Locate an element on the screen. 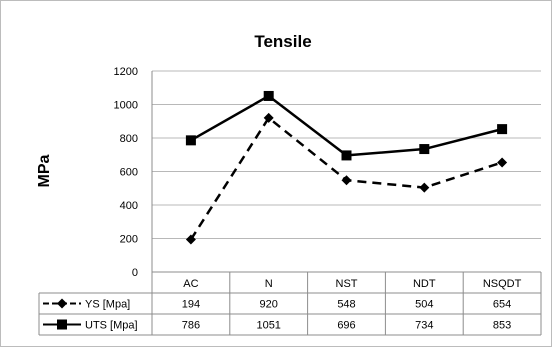 The height and width of the screenshot is (353, 552). y-tick-label: 400 is located at coordinates (129, 206).